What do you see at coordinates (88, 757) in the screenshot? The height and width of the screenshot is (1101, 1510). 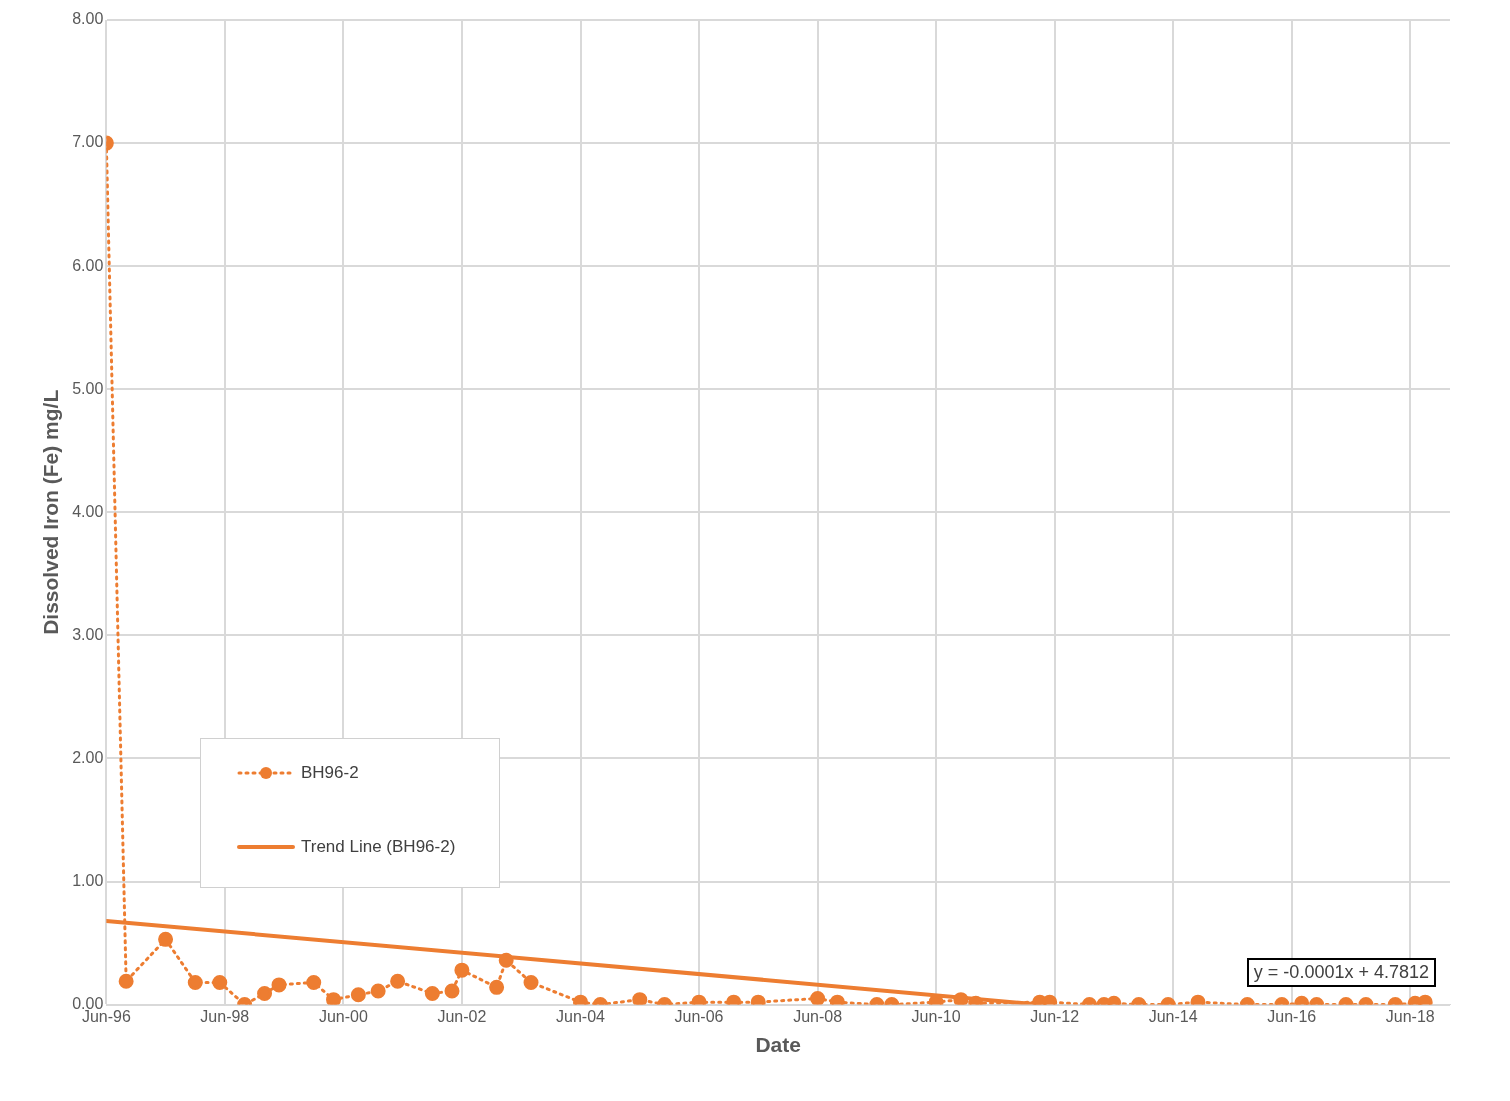 I see `y-tick-label: 2.00` at bounding box center [88, 757].